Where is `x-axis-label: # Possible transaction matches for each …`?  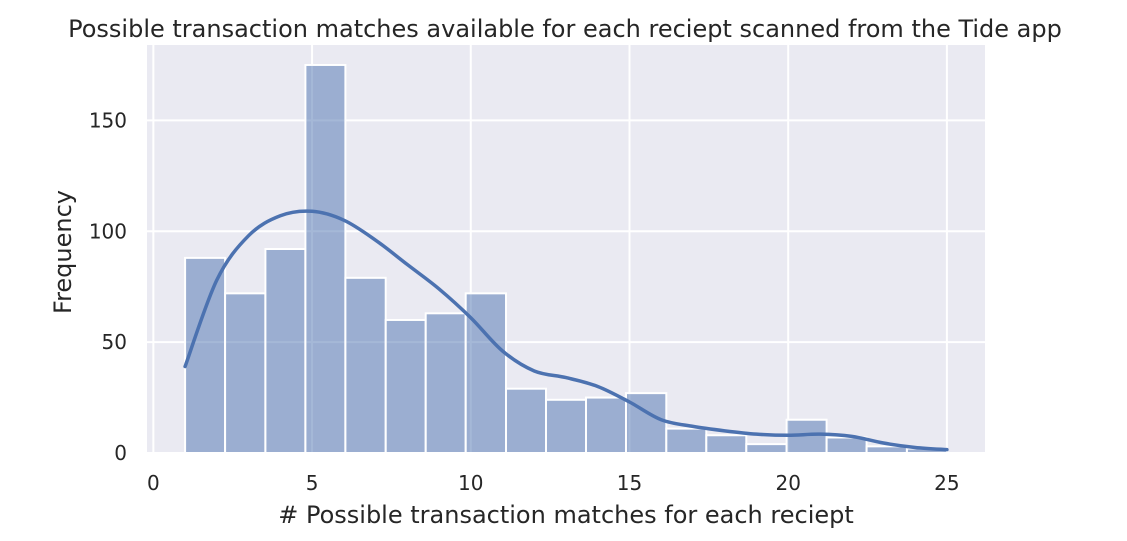 x-axis-label: # Possible transaction matches for each … is located at coordinates (566, 515).